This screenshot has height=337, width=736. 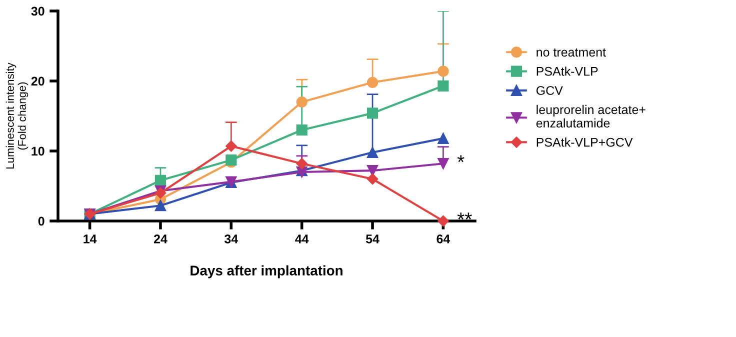 What do you see at coordinates (460, 158) in the screenshot?
I see `annotation: *` at bounding box center [460, 158].